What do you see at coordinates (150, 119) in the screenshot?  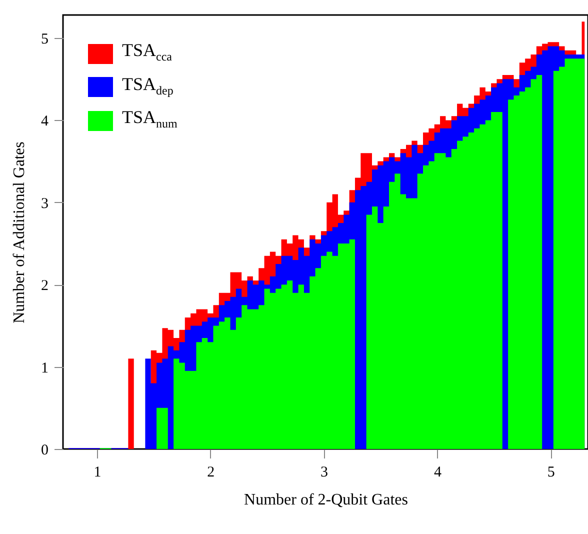 I see `legend-label: TSA$_{num}$` at bounding box center [150, 119].